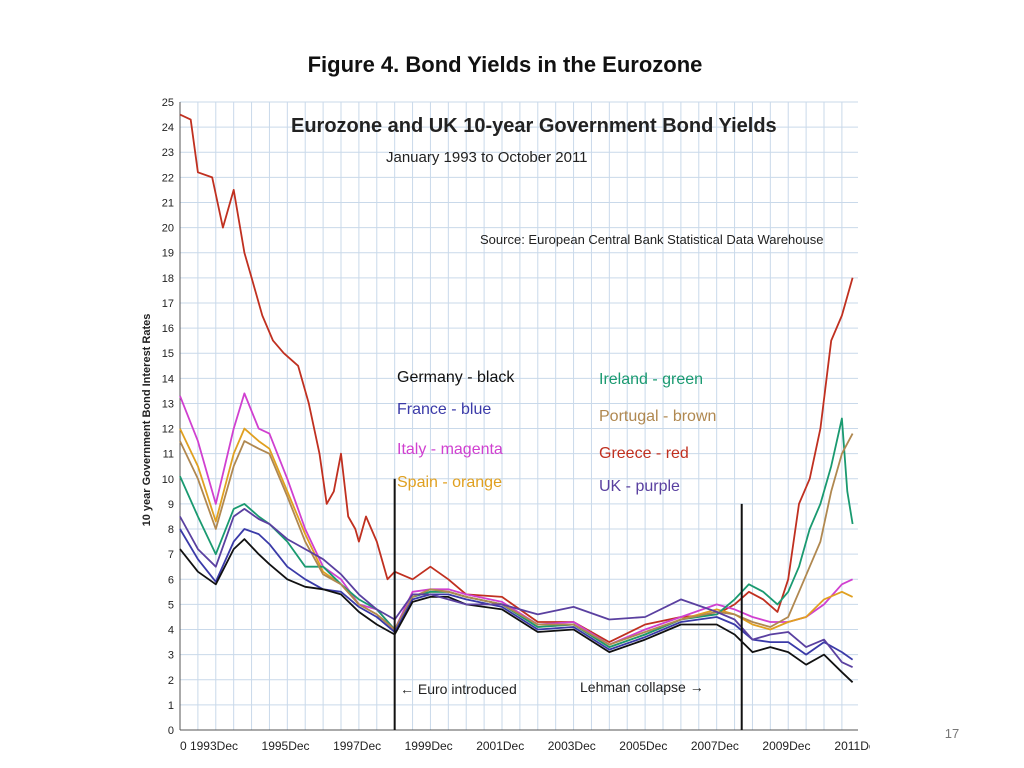 This screenshot has width=1024, height=768. What do you see at coordinates (168, 404) in the screenshot?
I see `y-tick-label: 13` at bounding box center [168, 404].